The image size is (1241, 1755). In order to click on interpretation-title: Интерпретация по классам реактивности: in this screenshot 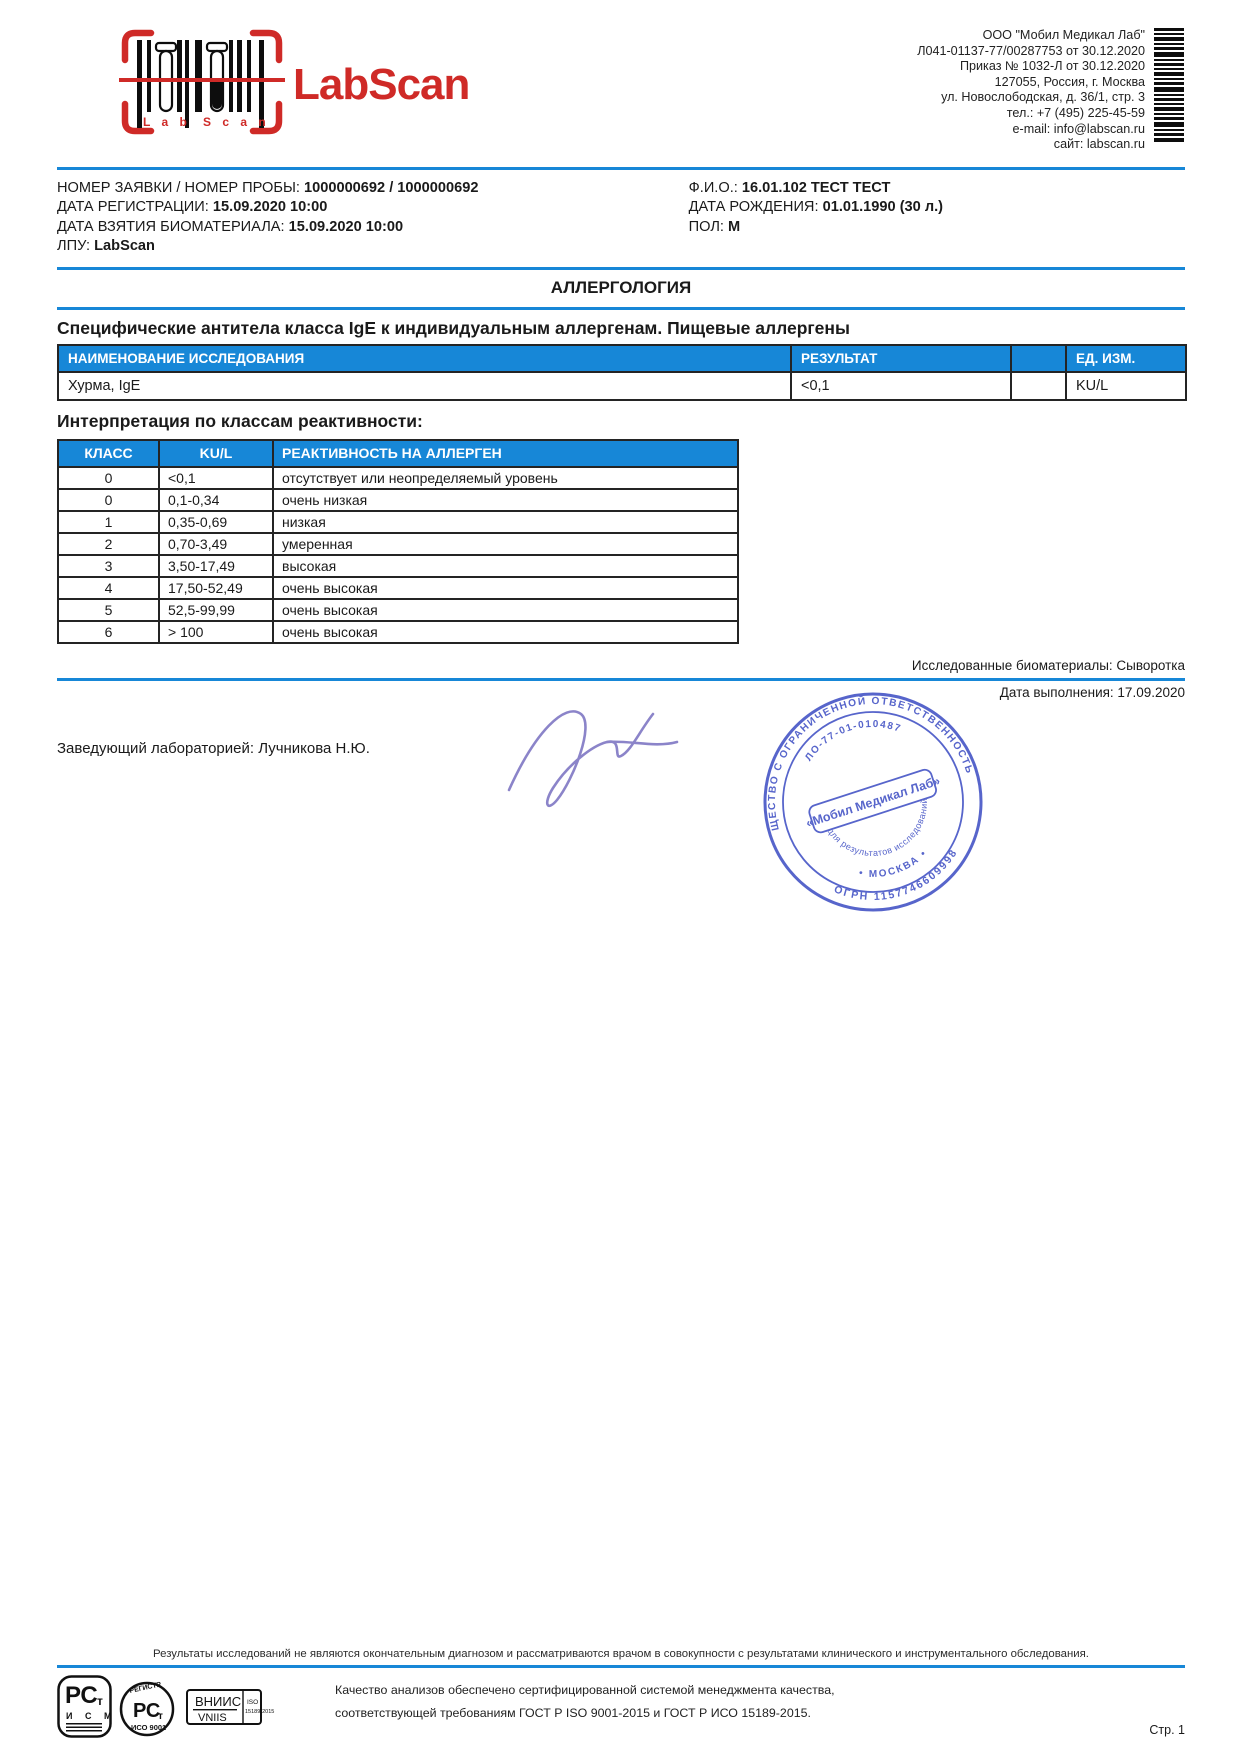, I will do `click(240, 420)`.